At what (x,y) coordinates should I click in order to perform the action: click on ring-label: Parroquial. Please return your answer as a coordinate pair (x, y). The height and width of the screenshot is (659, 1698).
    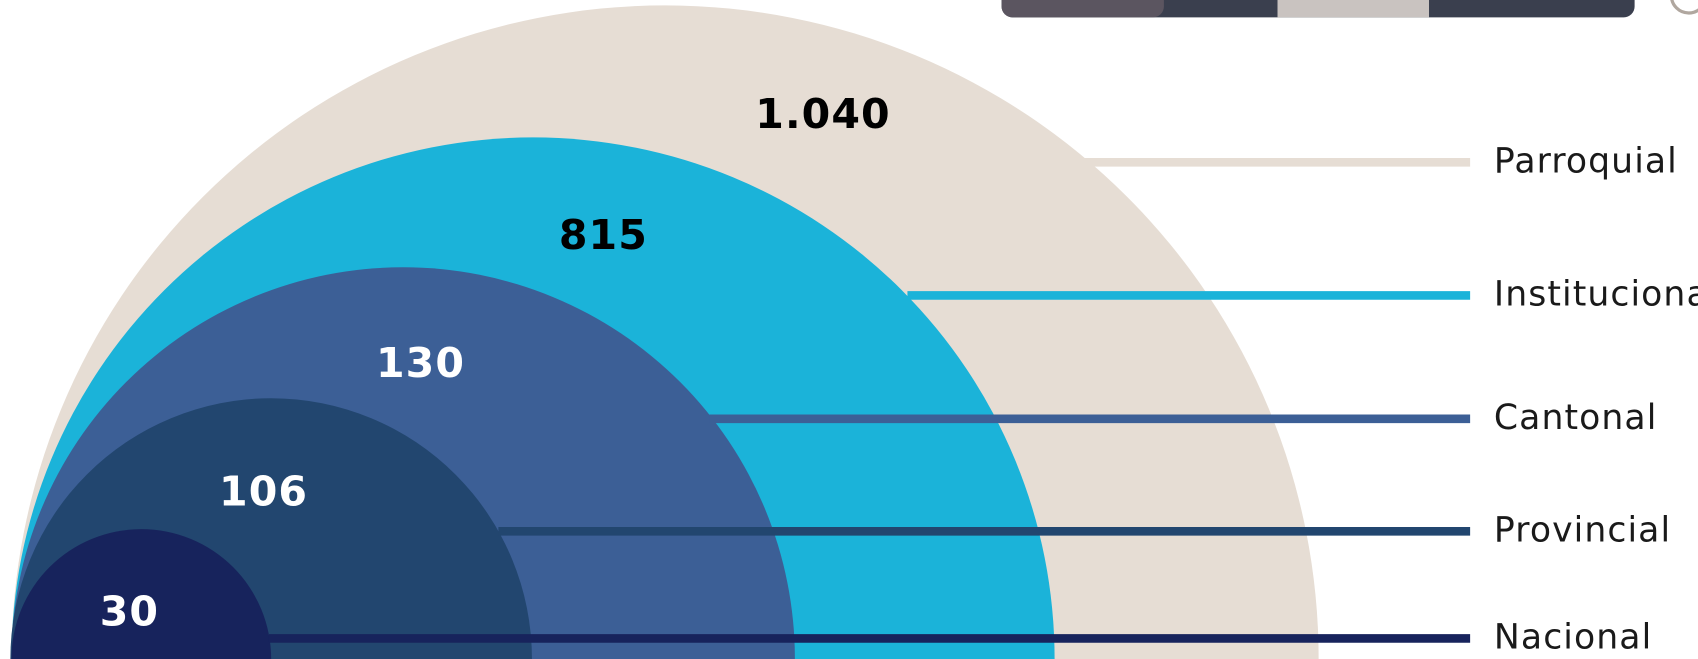
    Looking at the image, I should click on (1586, 161).